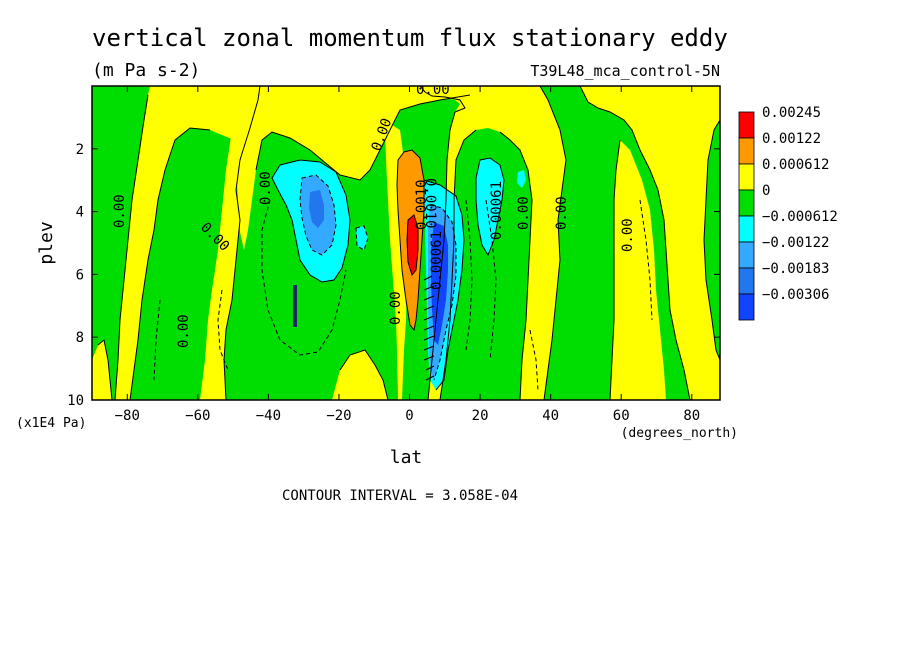 The height and width of the screenshot is (654, 904). I want to click on legend-label: −0.00122, so click(795, 243).